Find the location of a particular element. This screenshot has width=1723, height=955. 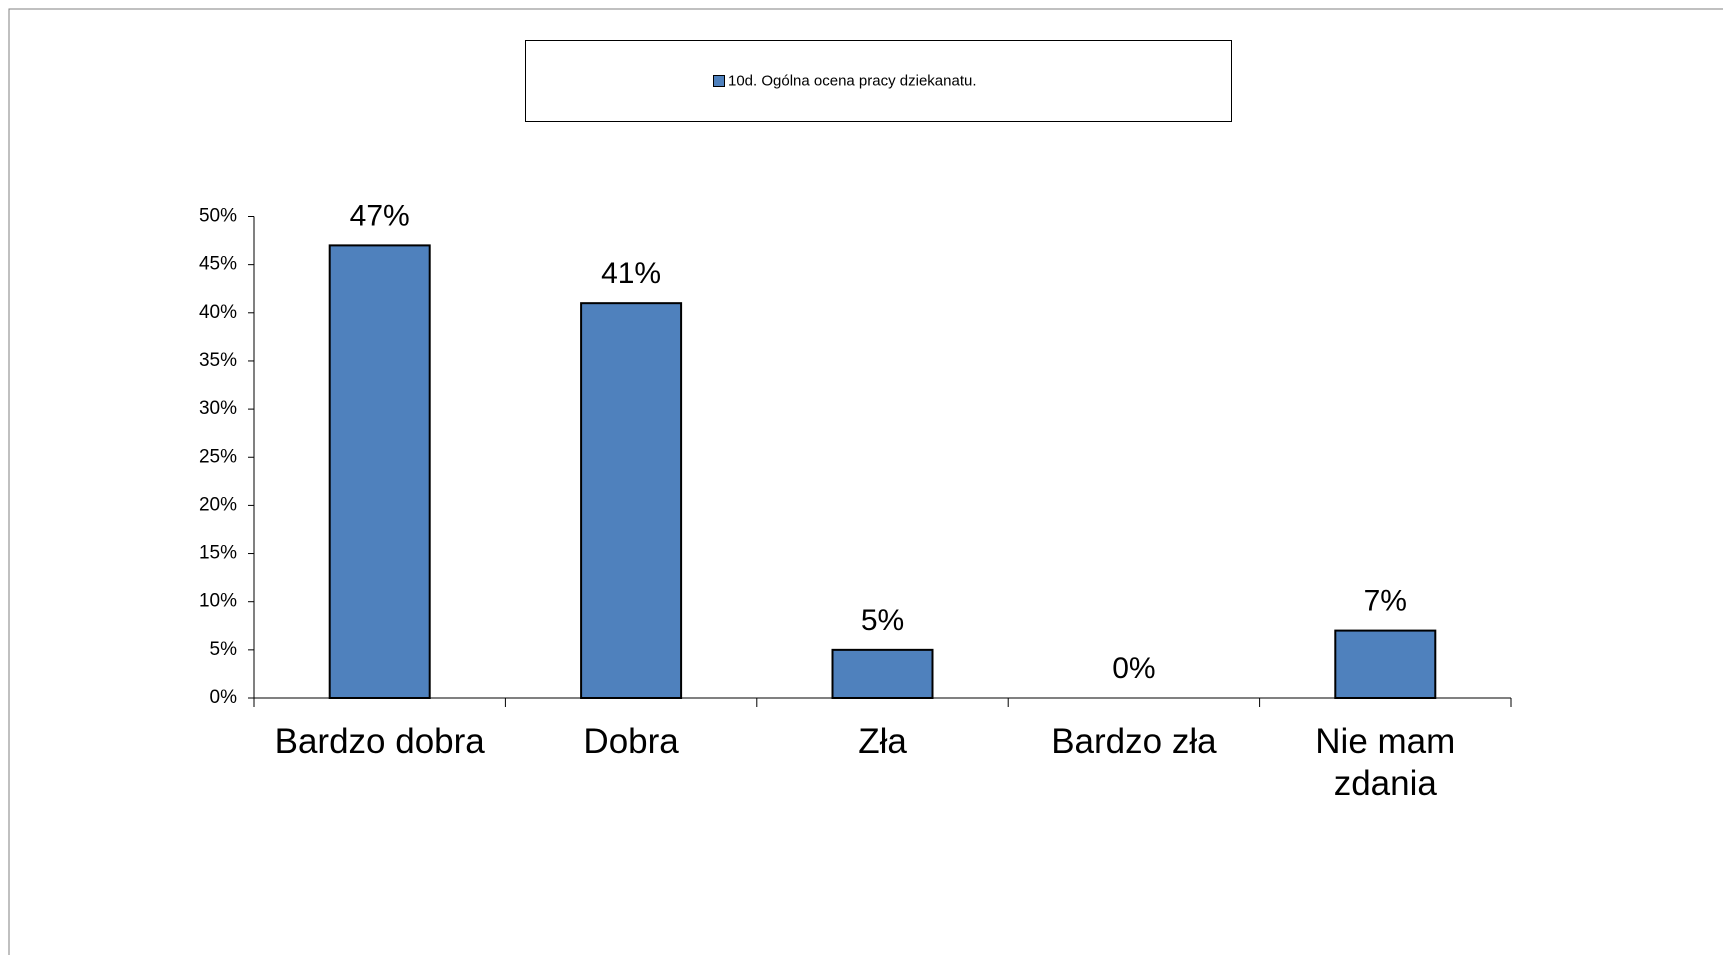

legend-box is located at coordinates (878, 81).